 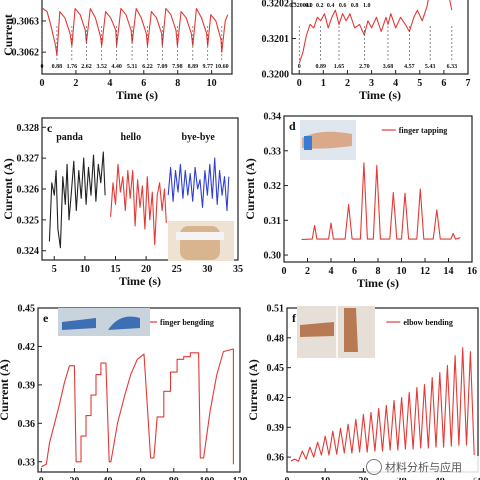 What do you see at coordinates (222, 67) in the screenshot?
I see `annotation-label: 10.60` at bounding box center [222, 67].